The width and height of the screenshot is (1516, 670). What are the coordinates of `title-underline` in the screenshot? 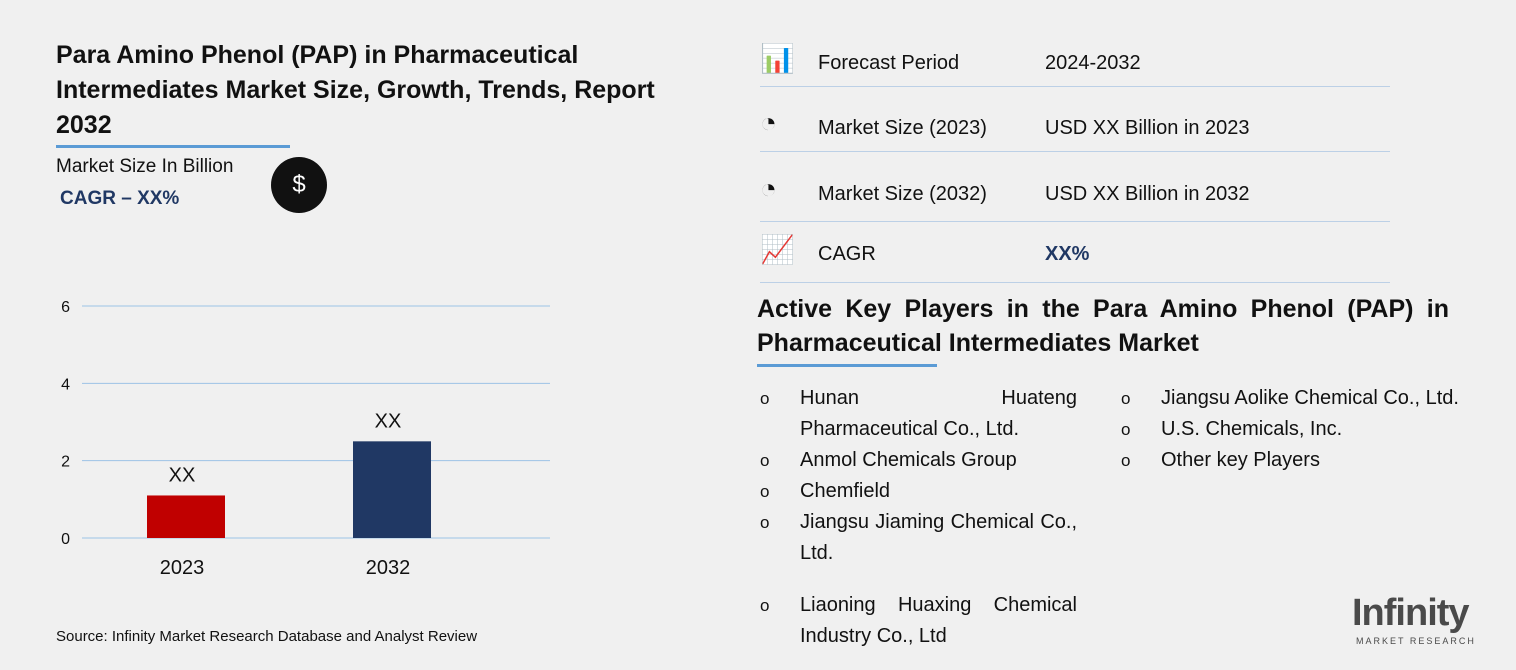 It's located at (173, 146).